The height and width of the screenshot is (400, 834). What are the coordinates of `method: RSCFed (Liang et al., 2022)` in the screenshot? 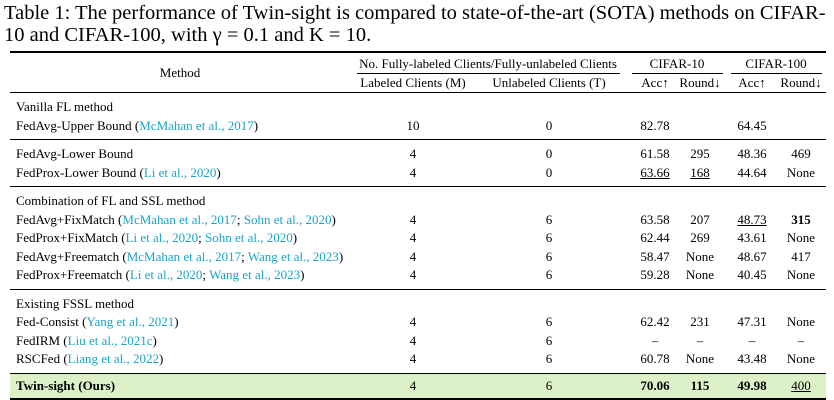 It's located at (89, 359).